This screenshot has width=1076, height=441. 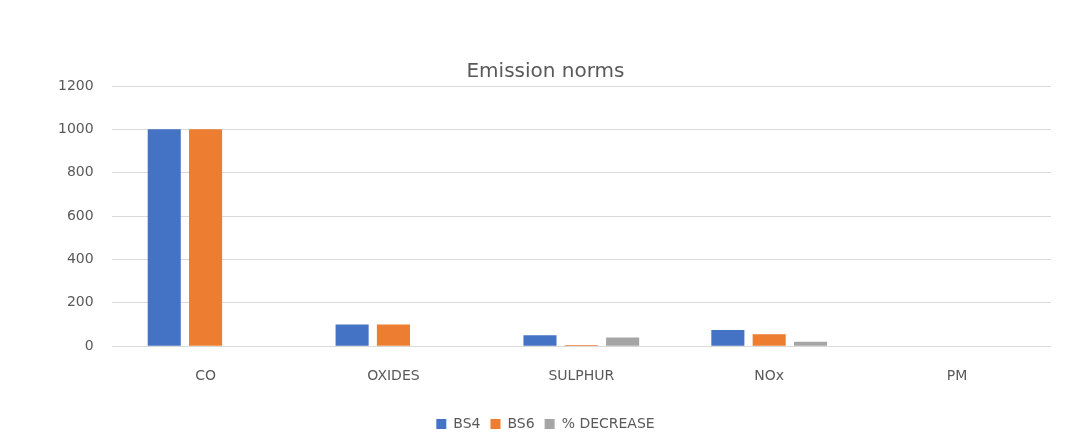 I want to click on y-tick-label: 800, so click(x=80, y=171).